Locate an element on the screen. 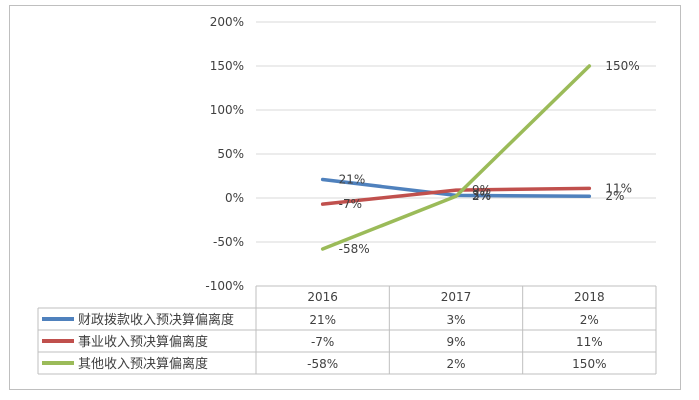 The height and width of the screenshot is (400, 699). table-cell: 150% is located at coordinates (589, 364).